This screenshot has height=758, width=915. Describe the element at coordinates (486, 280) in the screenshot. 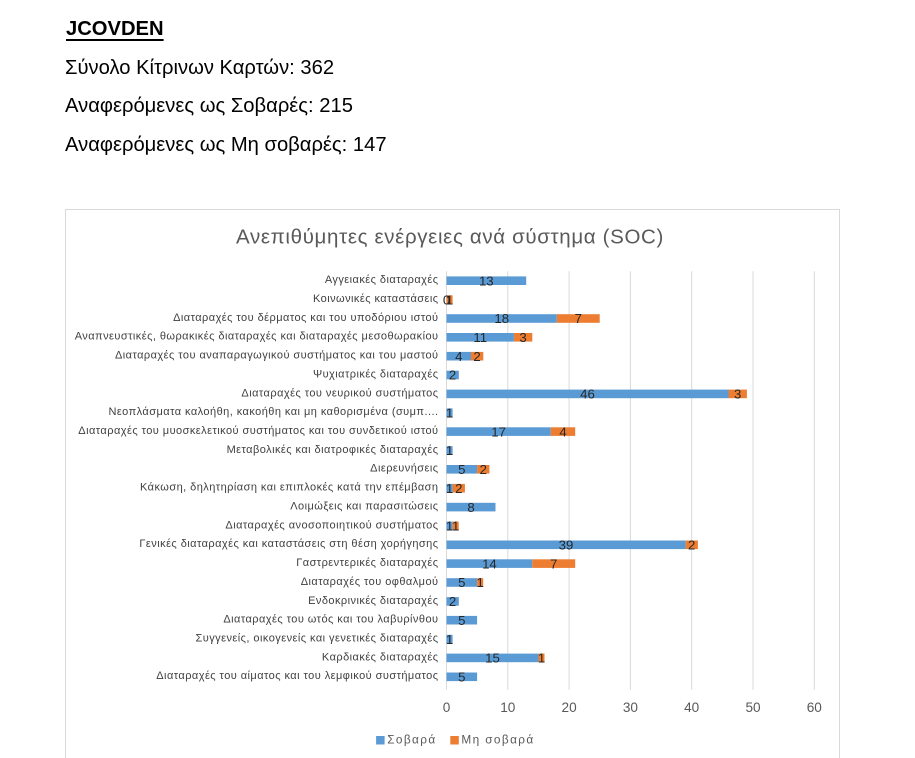

I see `svg-text: 13` at that location.